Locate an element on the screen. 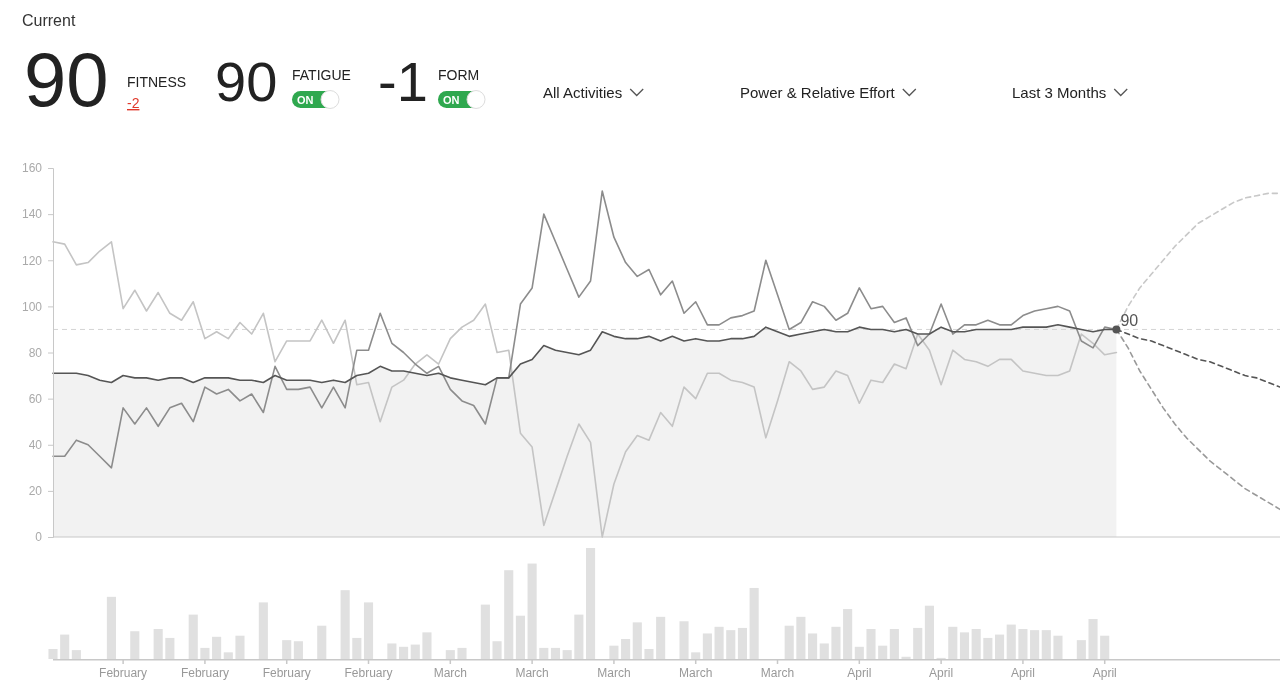  annotation: 90 is located at coordinates (1129, 321).